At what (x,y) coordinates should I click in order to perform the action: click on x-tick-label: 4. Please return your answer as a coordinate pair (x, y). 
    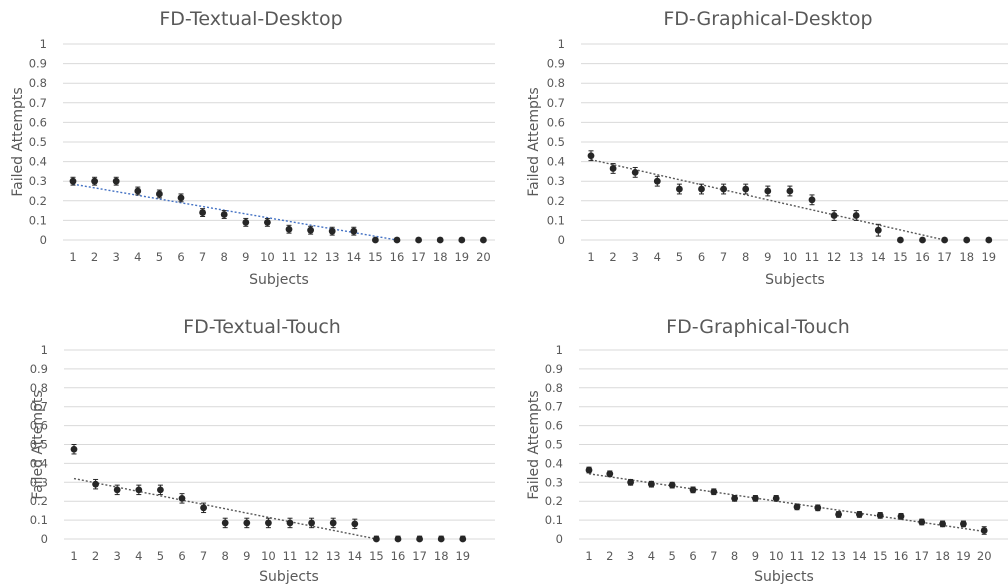
    Looking at the image, I should click on (657, 257).